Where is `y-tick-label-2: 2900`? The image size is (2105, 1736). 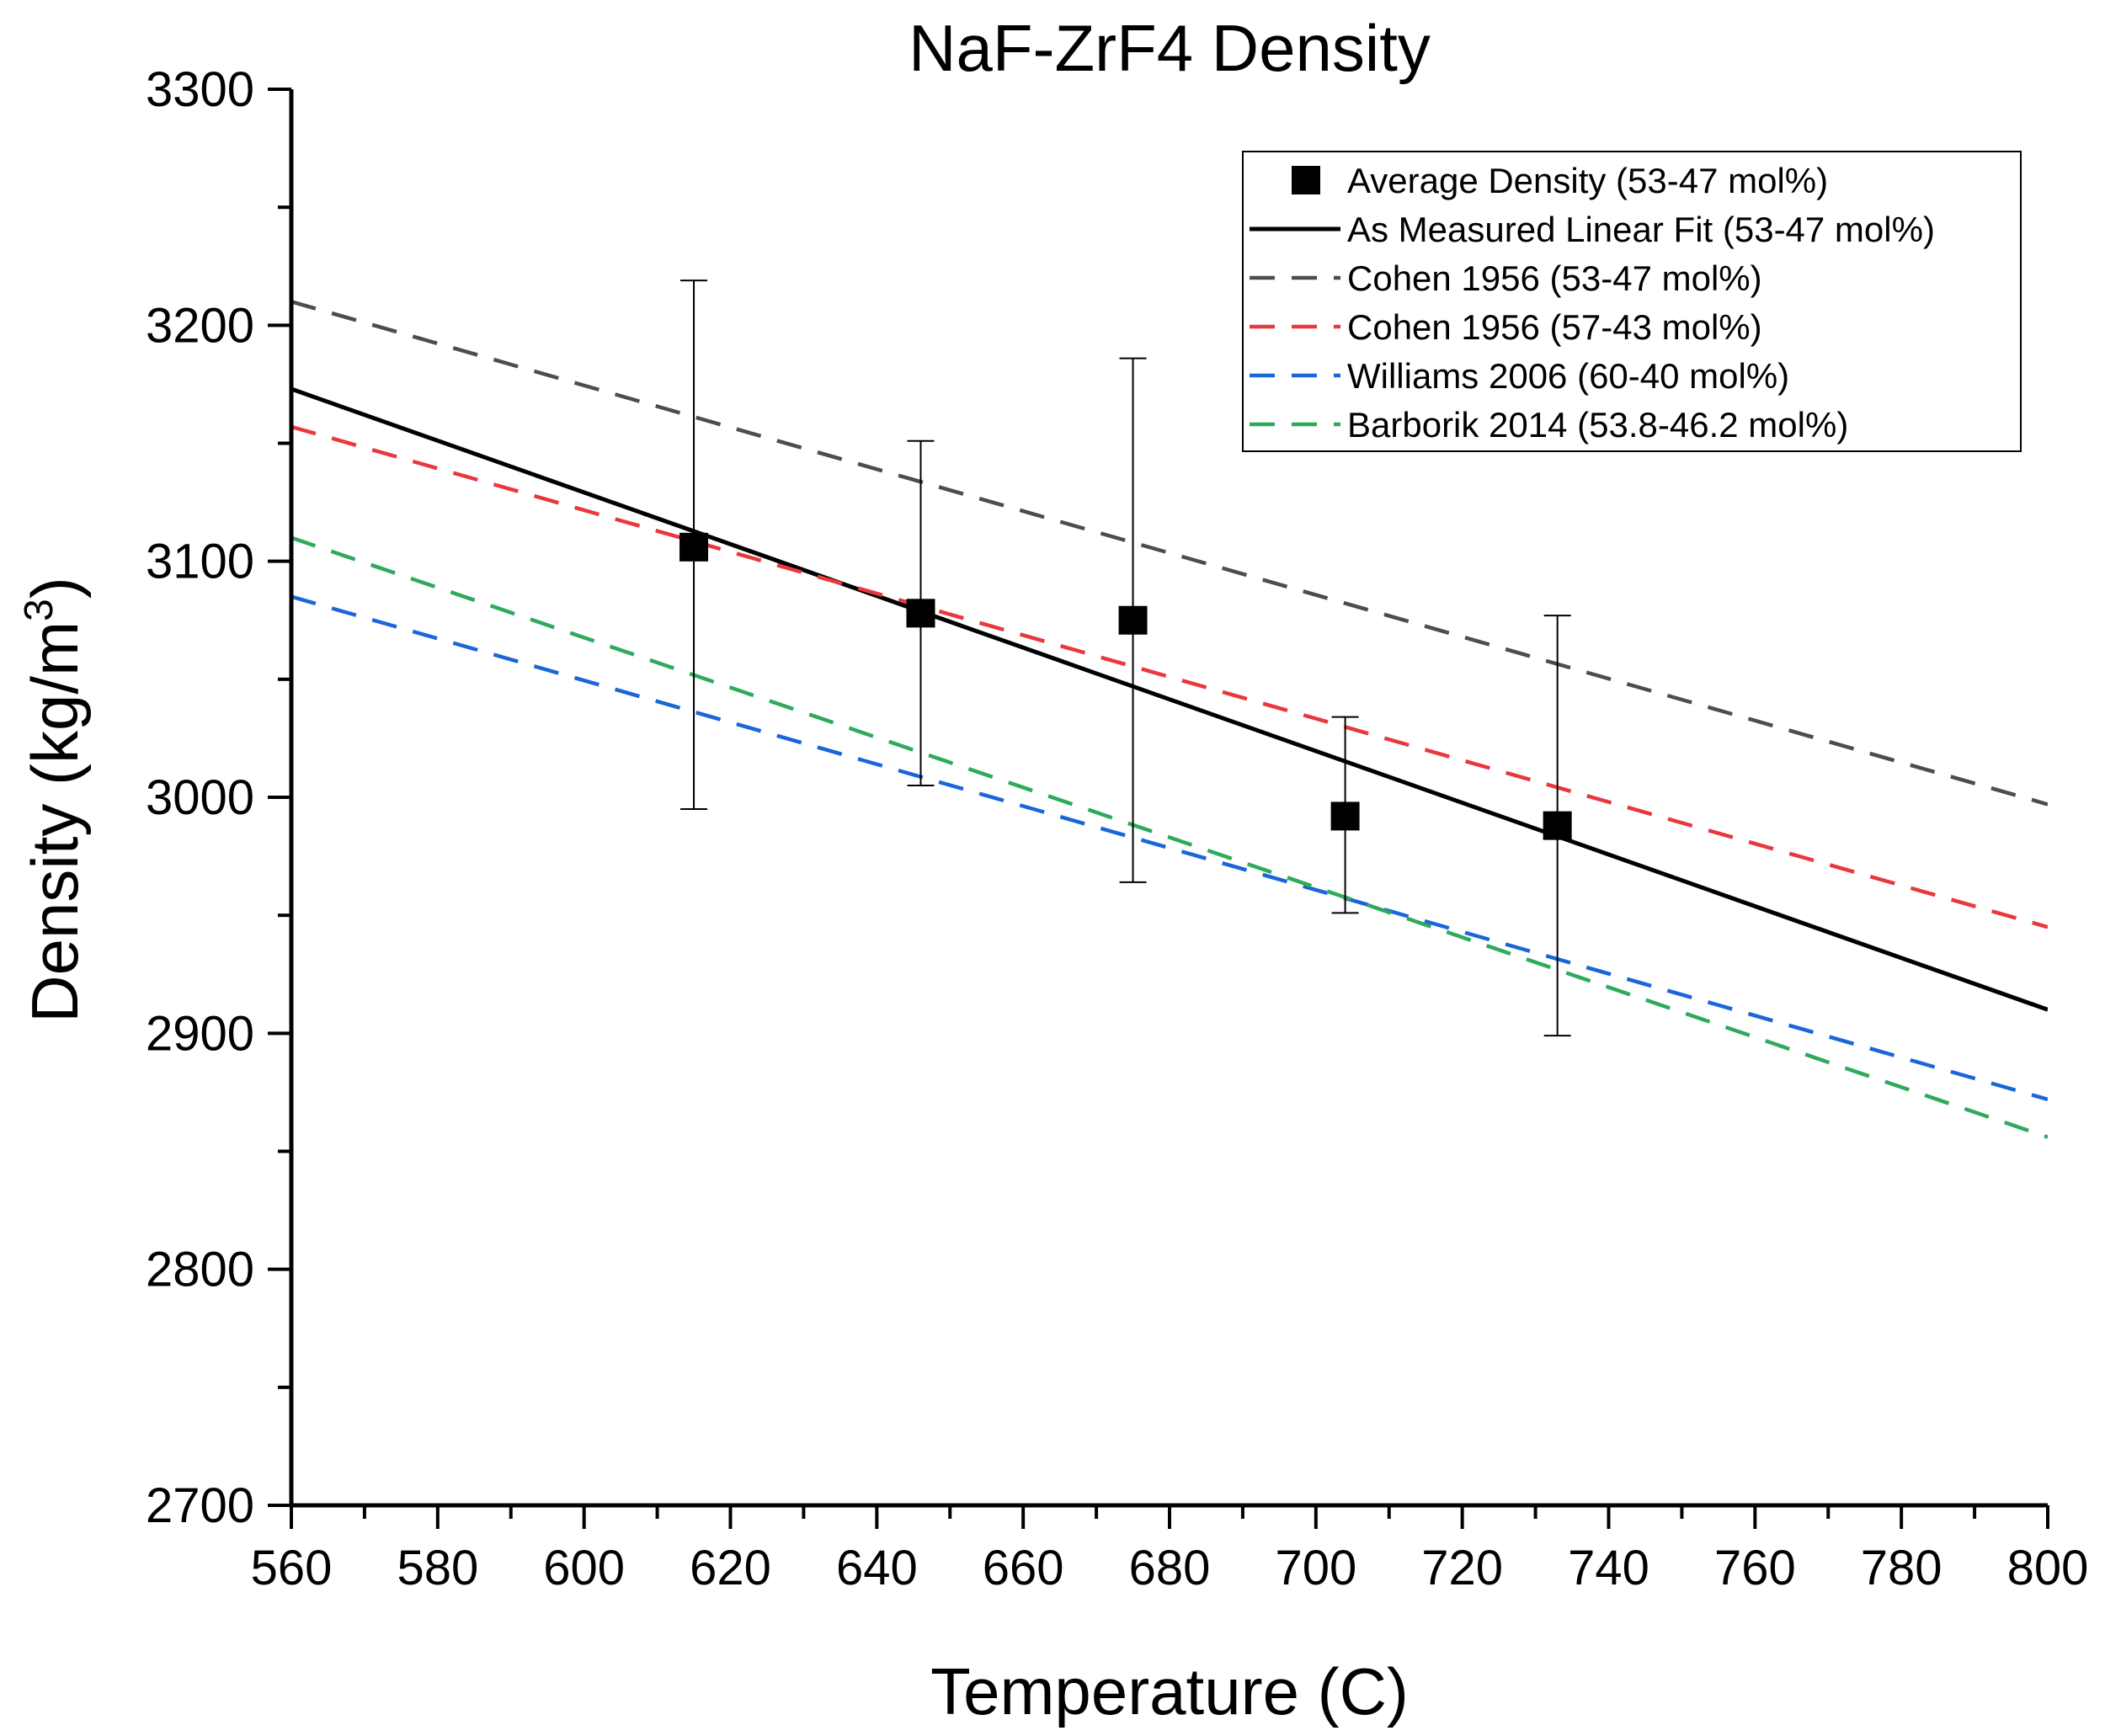
y-tick-label-2: 2900 is located at coordinates (200, 1033).